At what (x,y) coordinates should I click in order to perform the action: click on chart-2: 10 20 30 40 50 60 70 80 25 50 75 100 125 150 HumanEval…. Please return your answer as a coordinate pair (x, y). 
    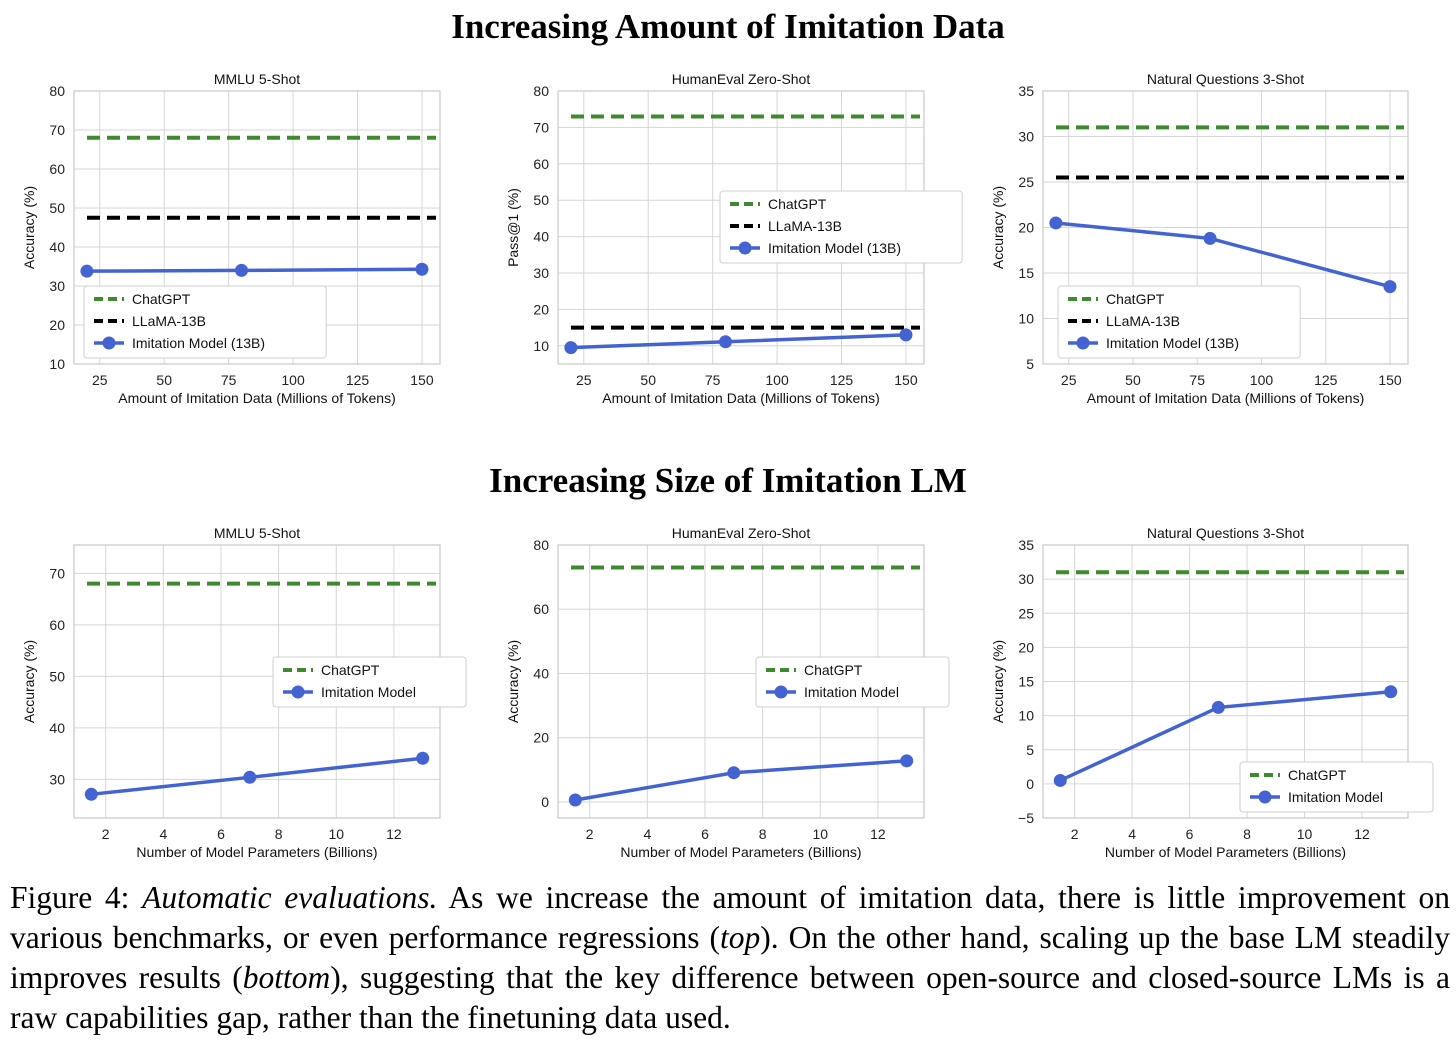
    Looking at the image, I should click on (734, 238).